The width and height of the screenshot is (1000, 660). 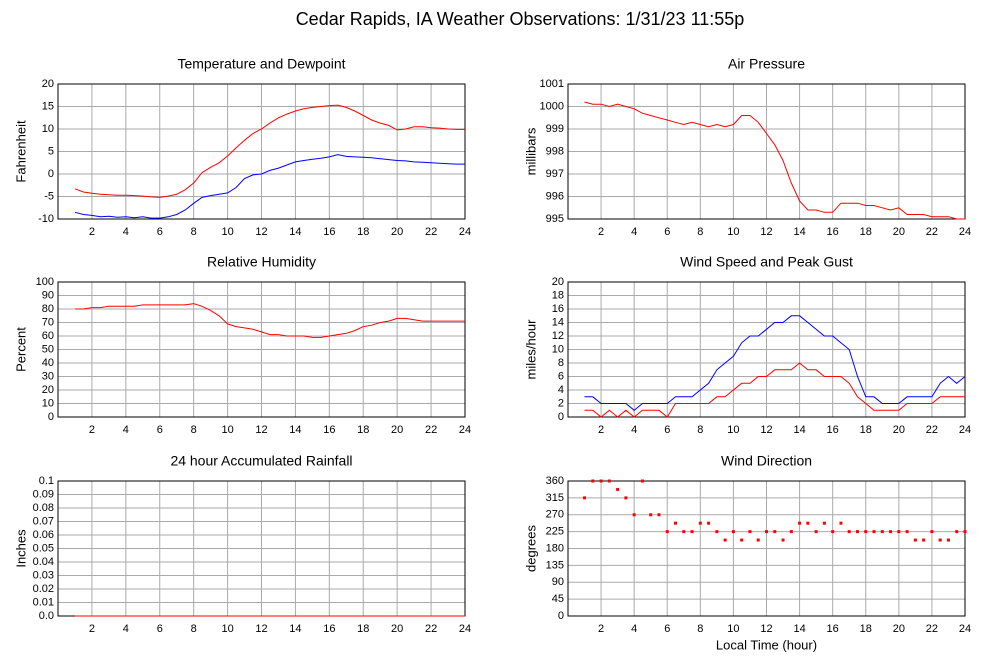 I want to click on y-tick-label: 997, so click(x=555, y=174).